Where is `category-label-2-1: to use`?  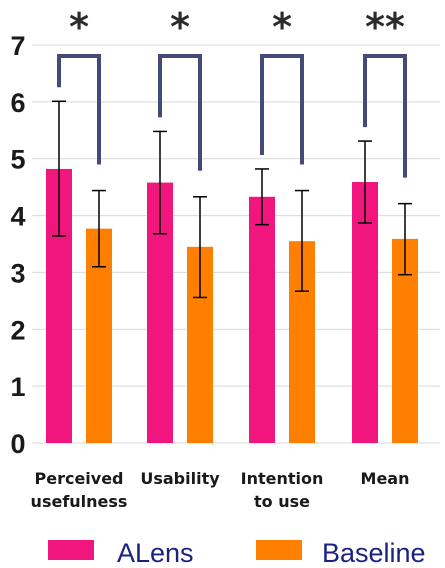 category-label-2-1: to use is located at coordinates (282, 501).